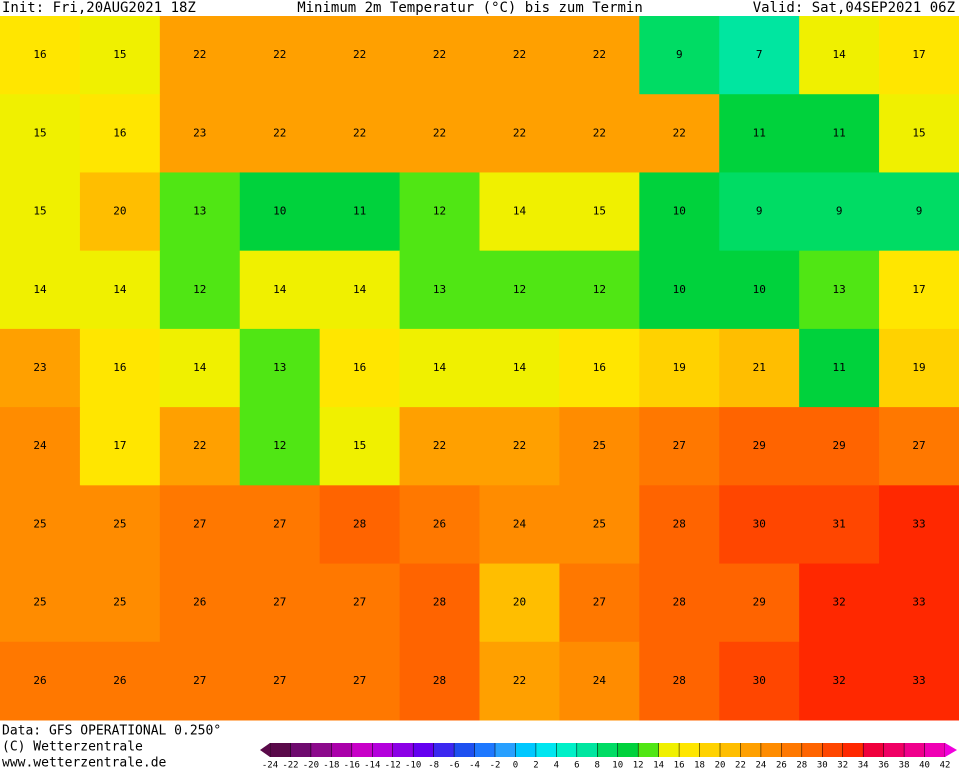 This screenshot has width=959, height=770. I want to click on temperature-value: 32, so click(839, 602).